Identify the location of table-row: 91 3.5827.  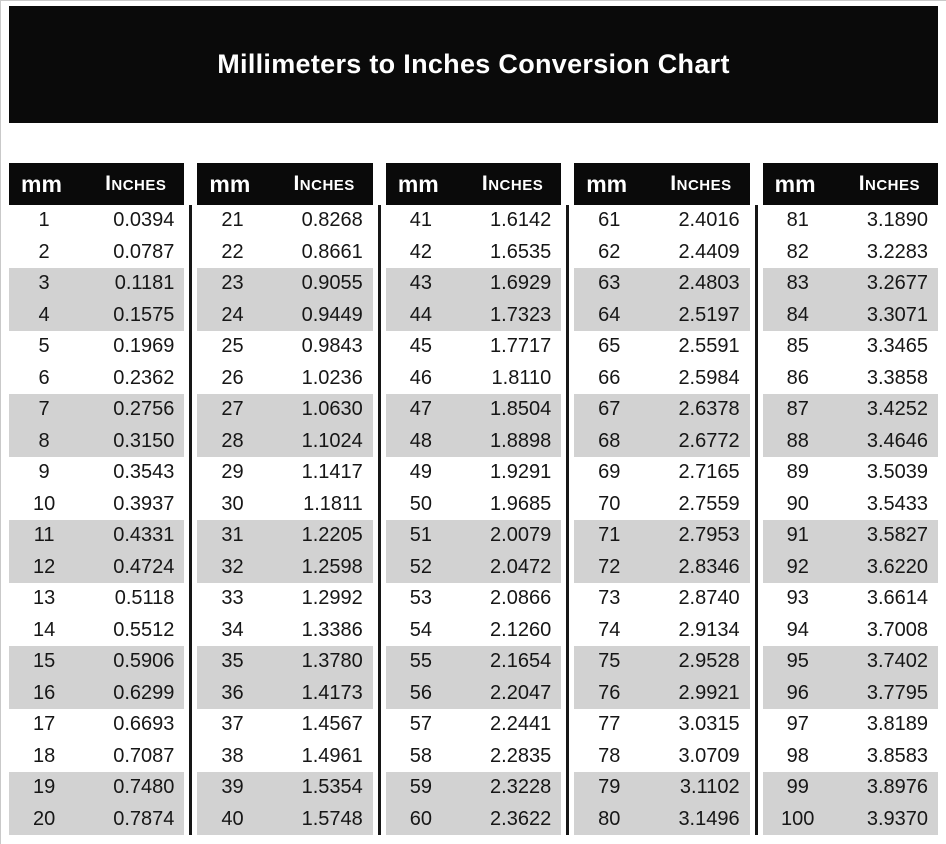
(850, 536).